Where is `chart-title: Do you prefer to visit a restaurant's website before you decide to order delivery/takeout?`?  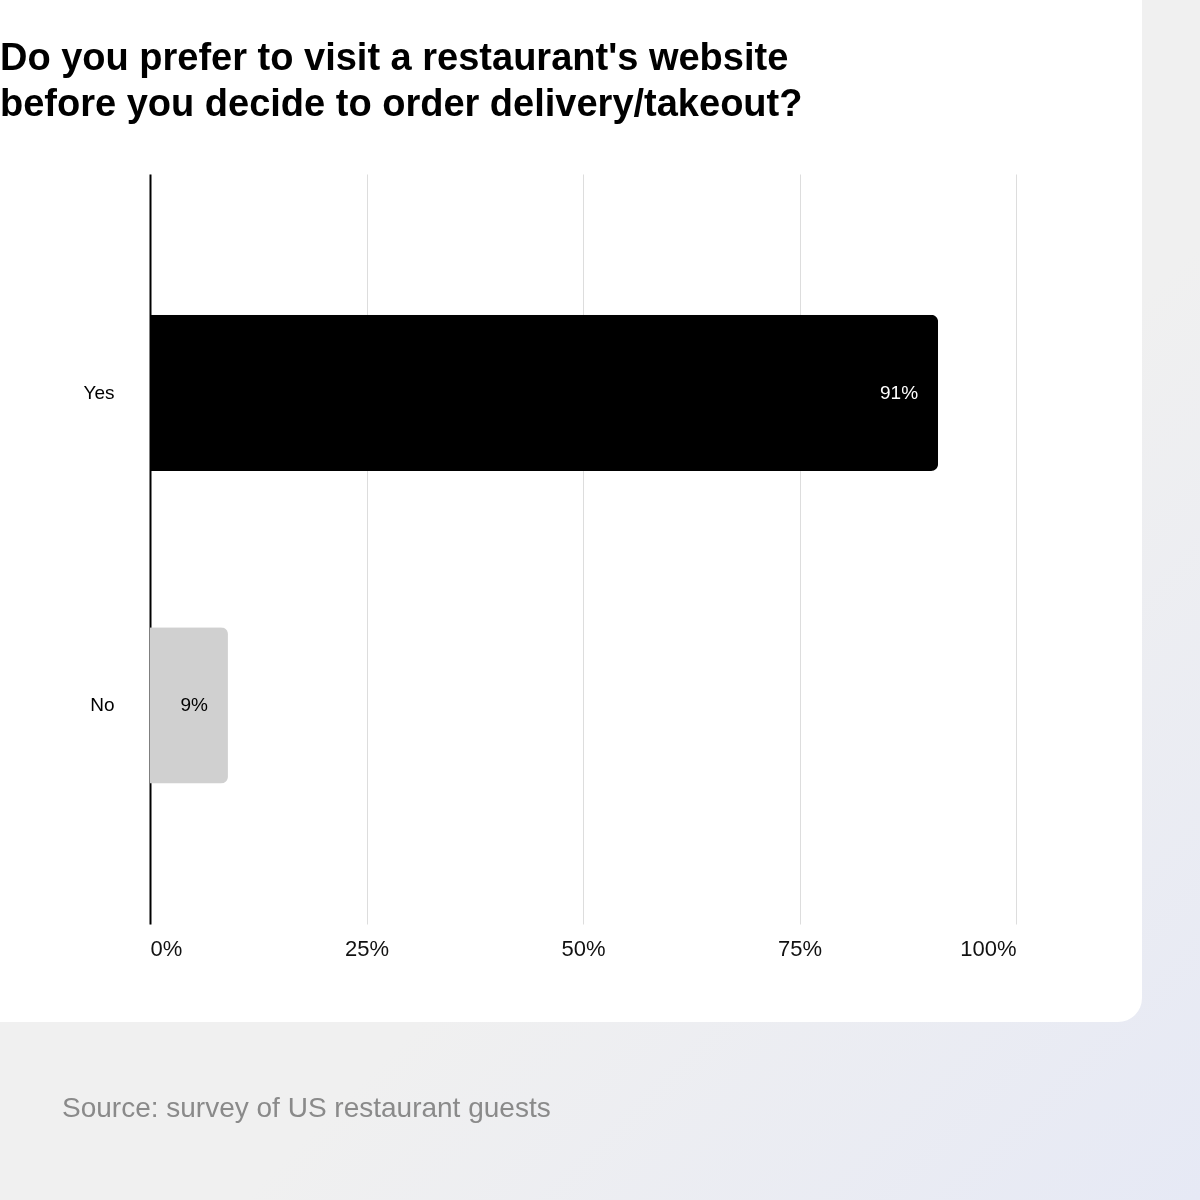
chart-title: Do you prefer to visit a restaurant's website before you decide to order delivery/takeout? is located at coordinates (401, 80).